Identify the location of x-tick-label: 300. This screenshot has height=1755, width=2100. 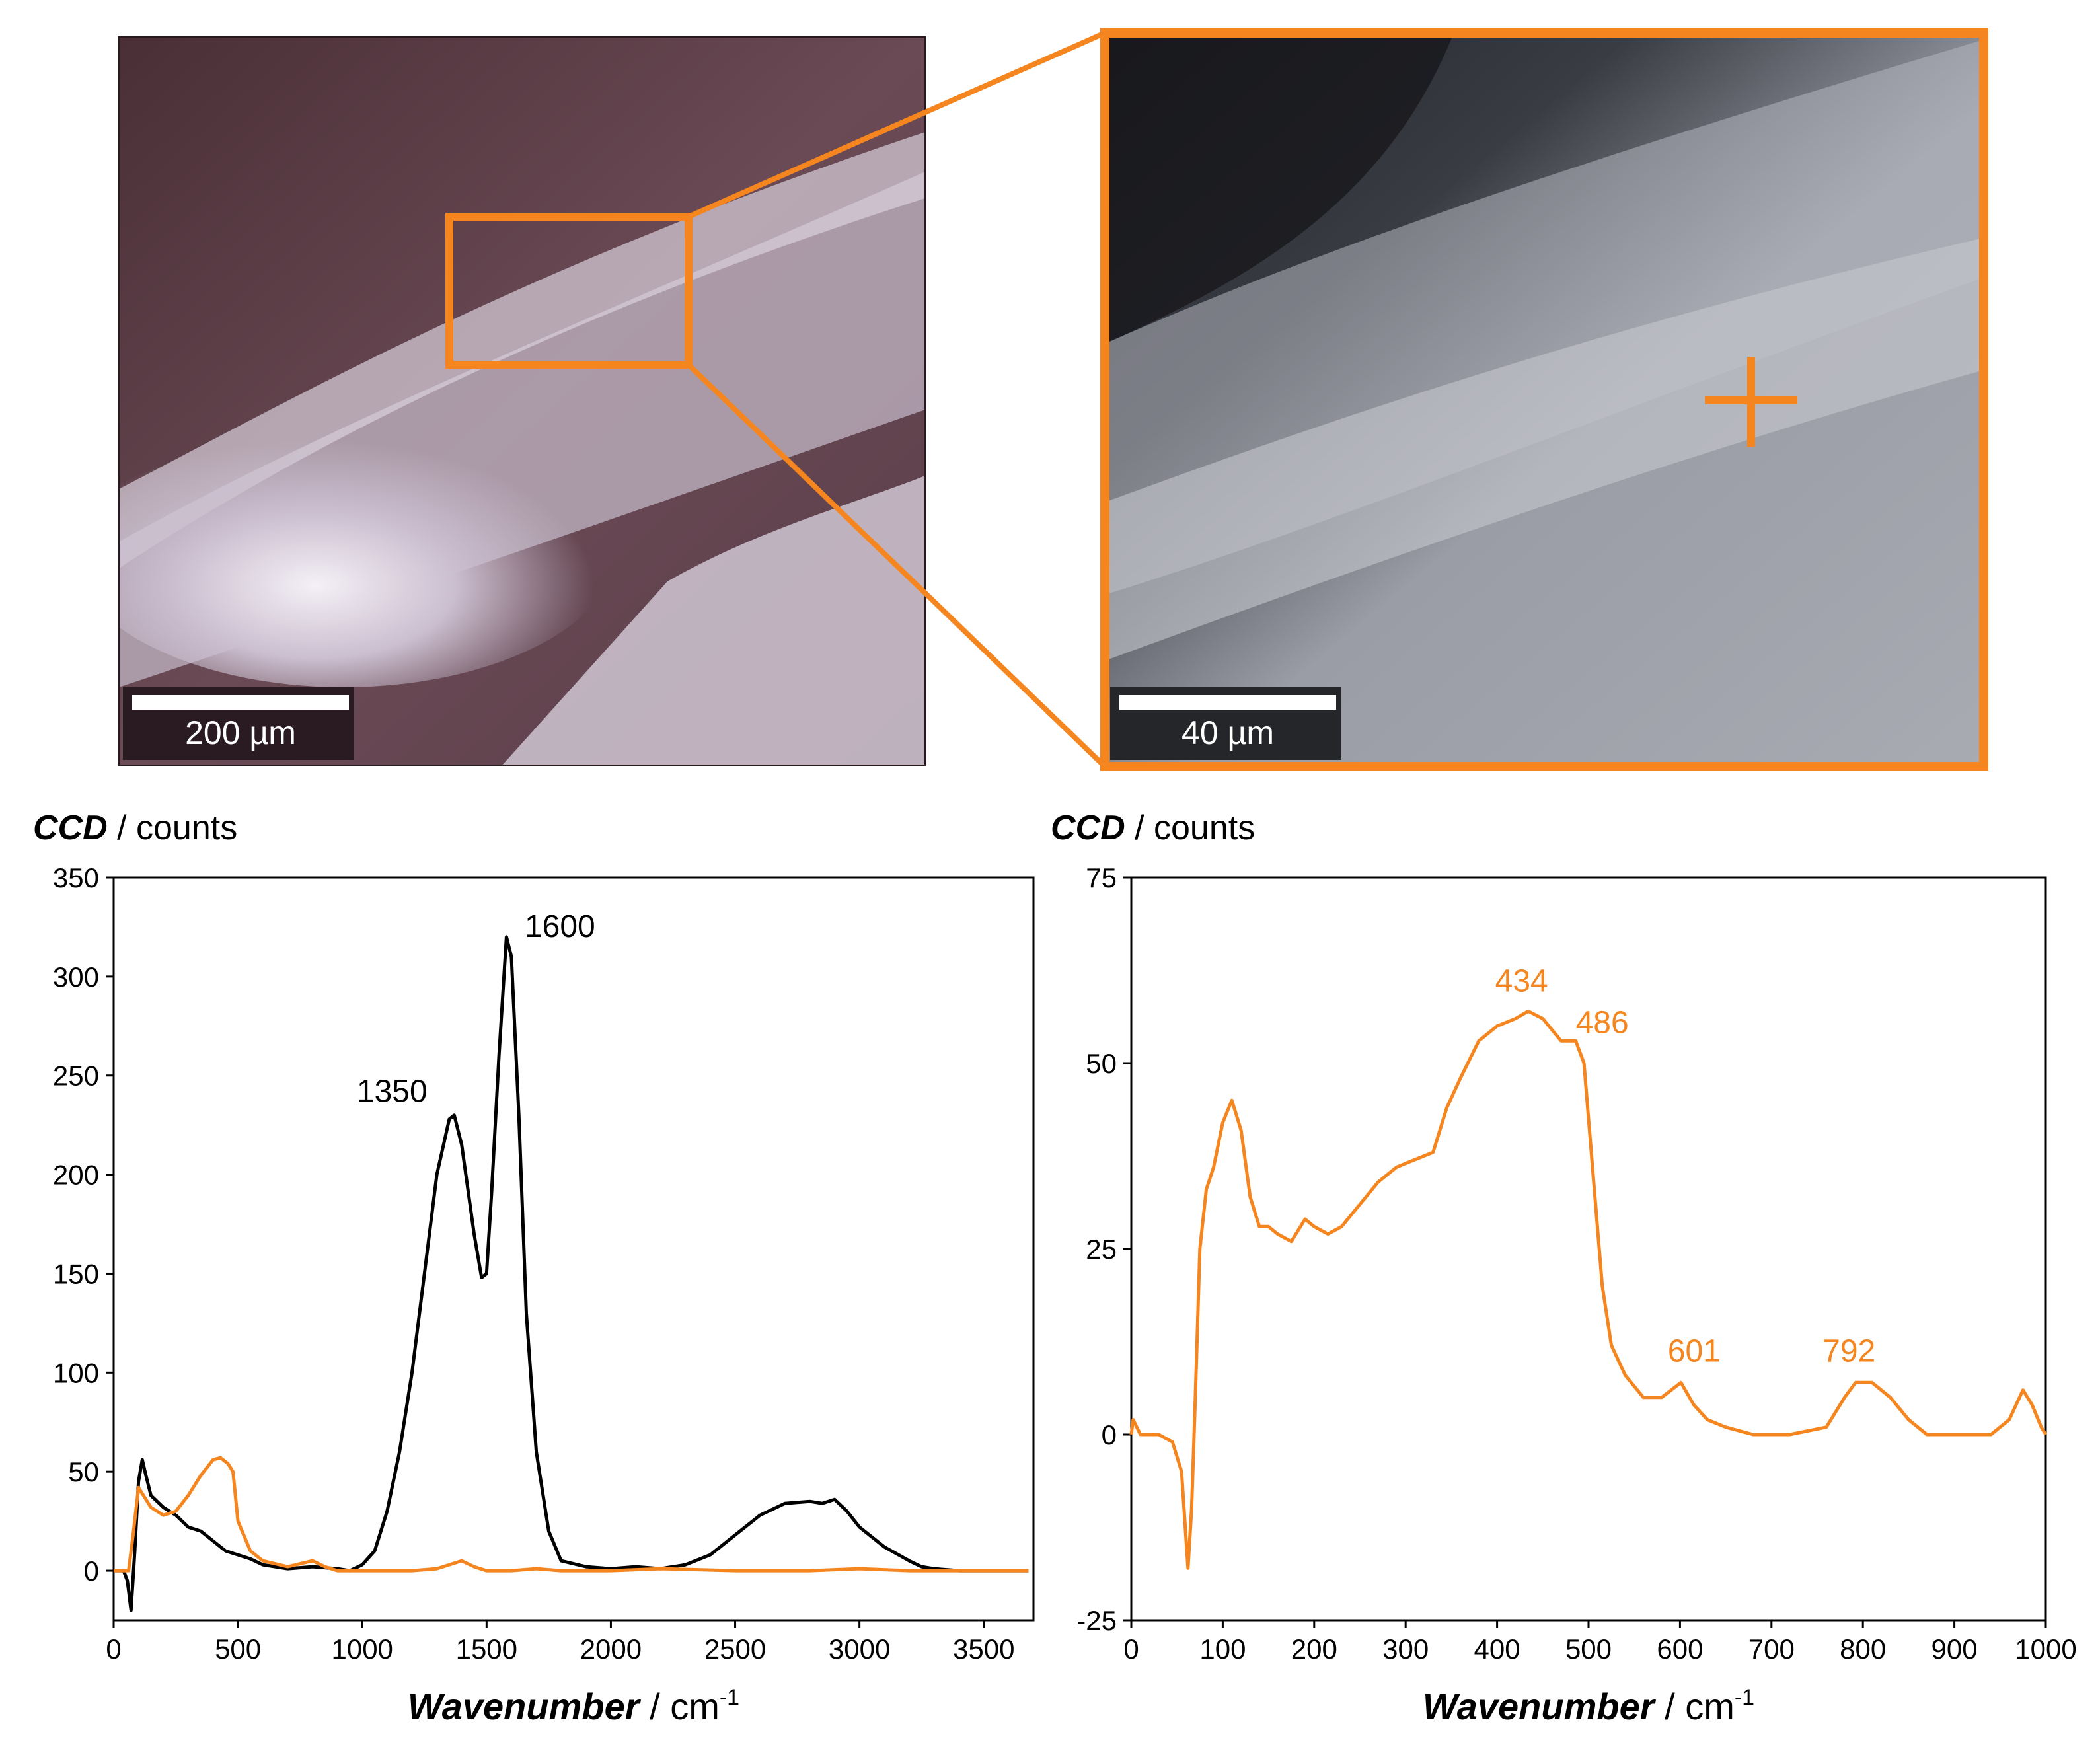
(1406, 1648).